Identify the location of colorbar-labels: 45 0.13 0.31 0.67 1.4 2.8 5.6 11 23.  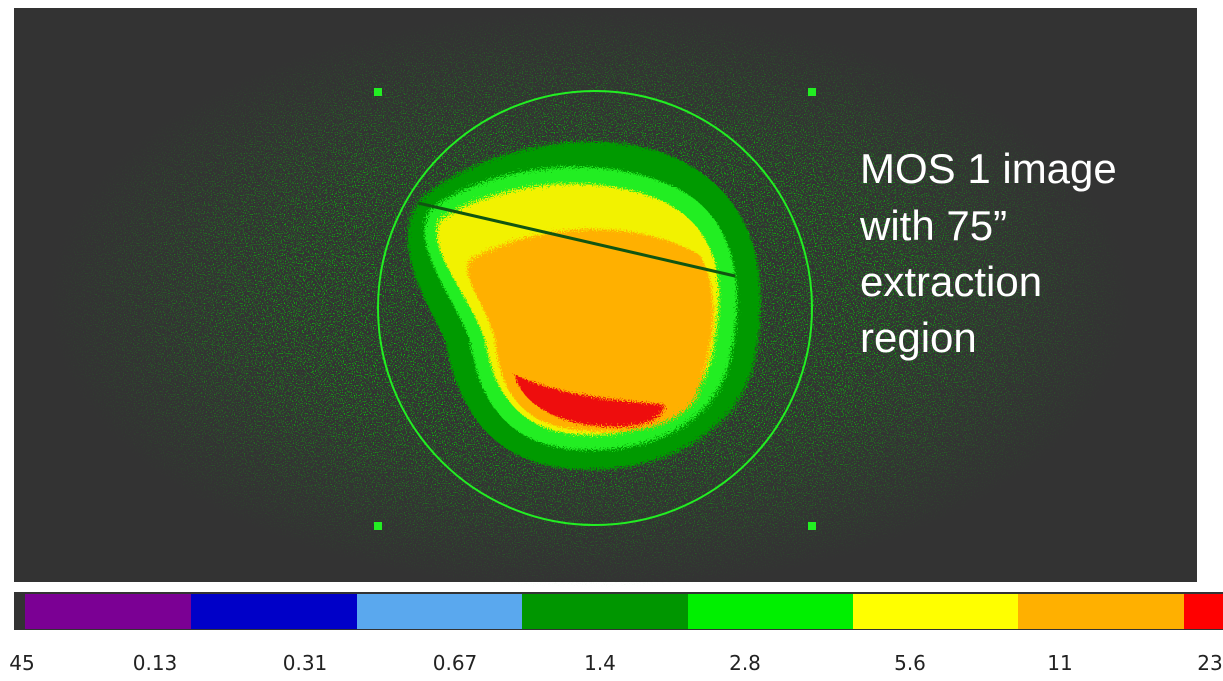
(615, 663).